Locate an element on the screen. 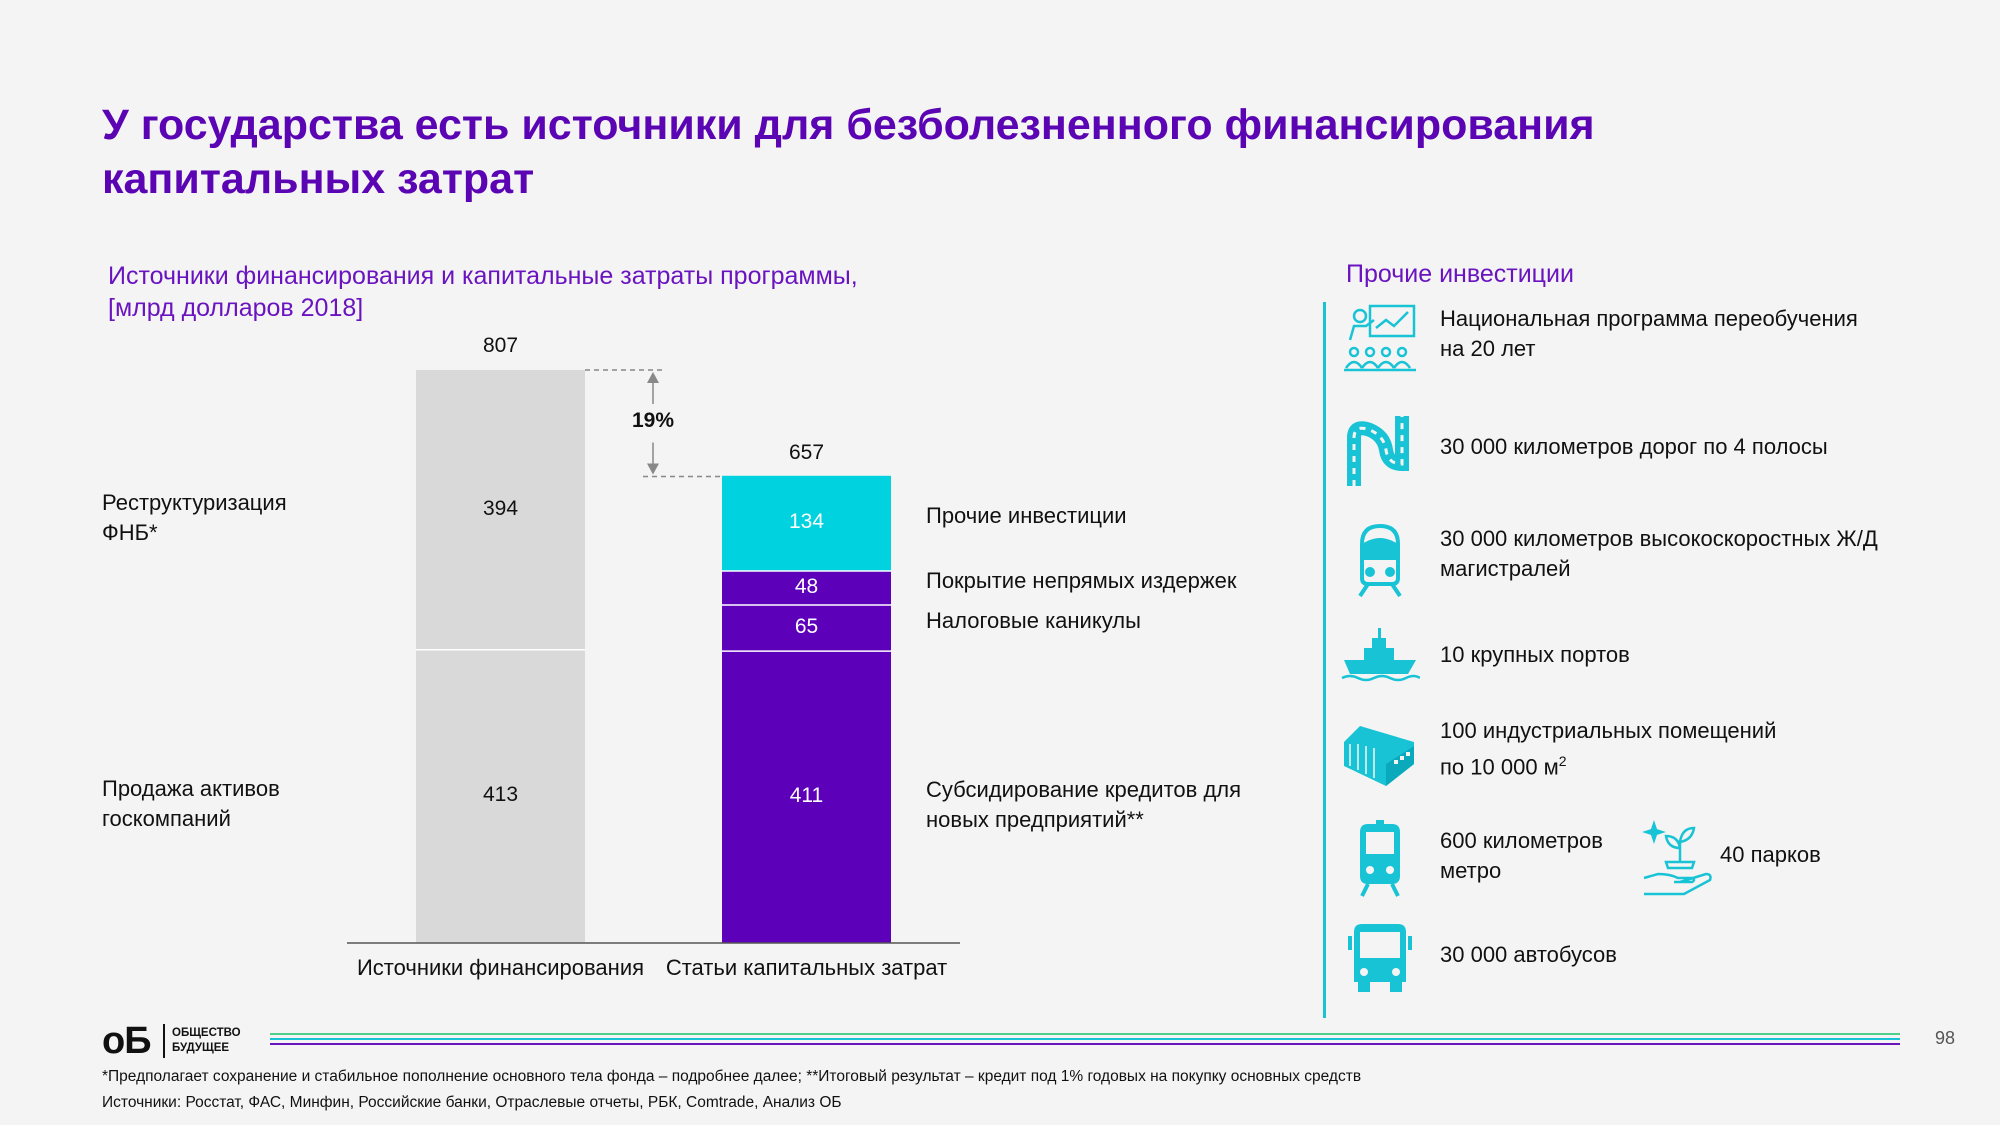 The height and width of the screenshot is (1125, 2000). data-label: 411 is located at coordinates (806, 796).